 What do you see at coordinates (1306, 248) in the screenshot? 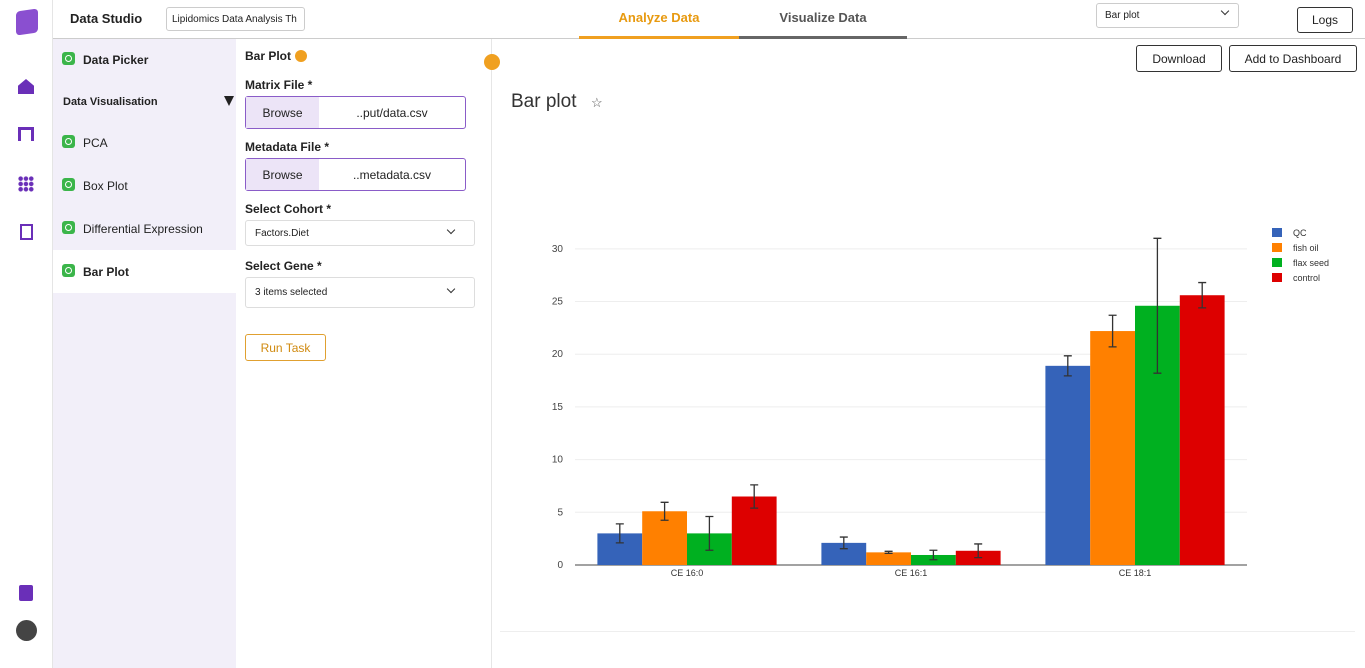
I see `legend-label: fish oil` at bounding box center [1306, 248].